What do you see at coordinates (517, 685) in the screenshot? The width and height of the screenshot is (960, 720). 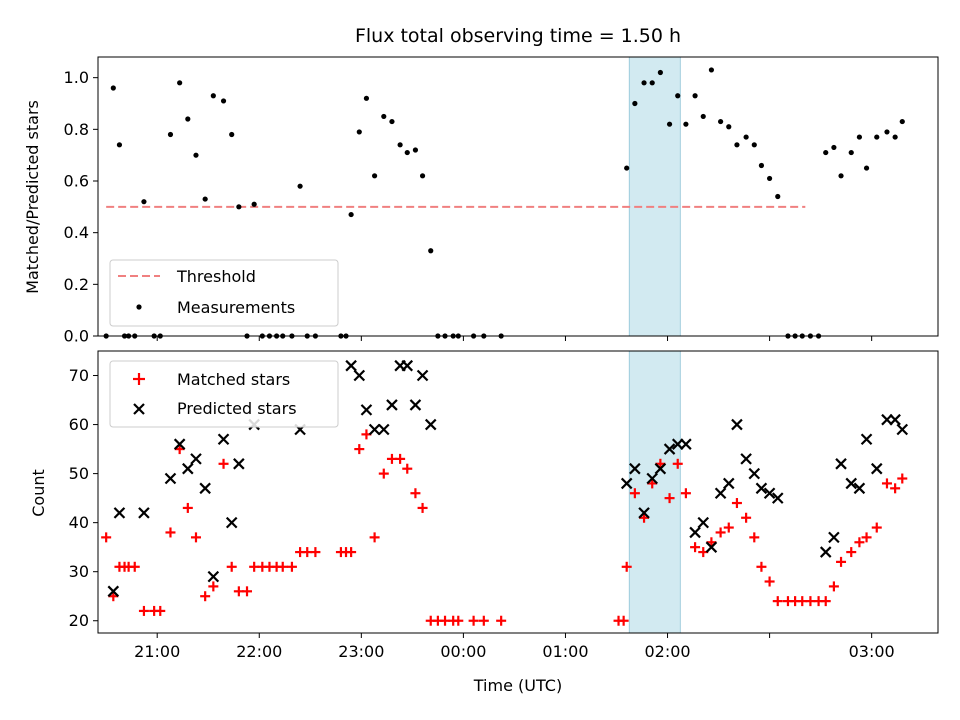 I see `x-axis-label: Time (UTC)` at bounding box center [517, 685].